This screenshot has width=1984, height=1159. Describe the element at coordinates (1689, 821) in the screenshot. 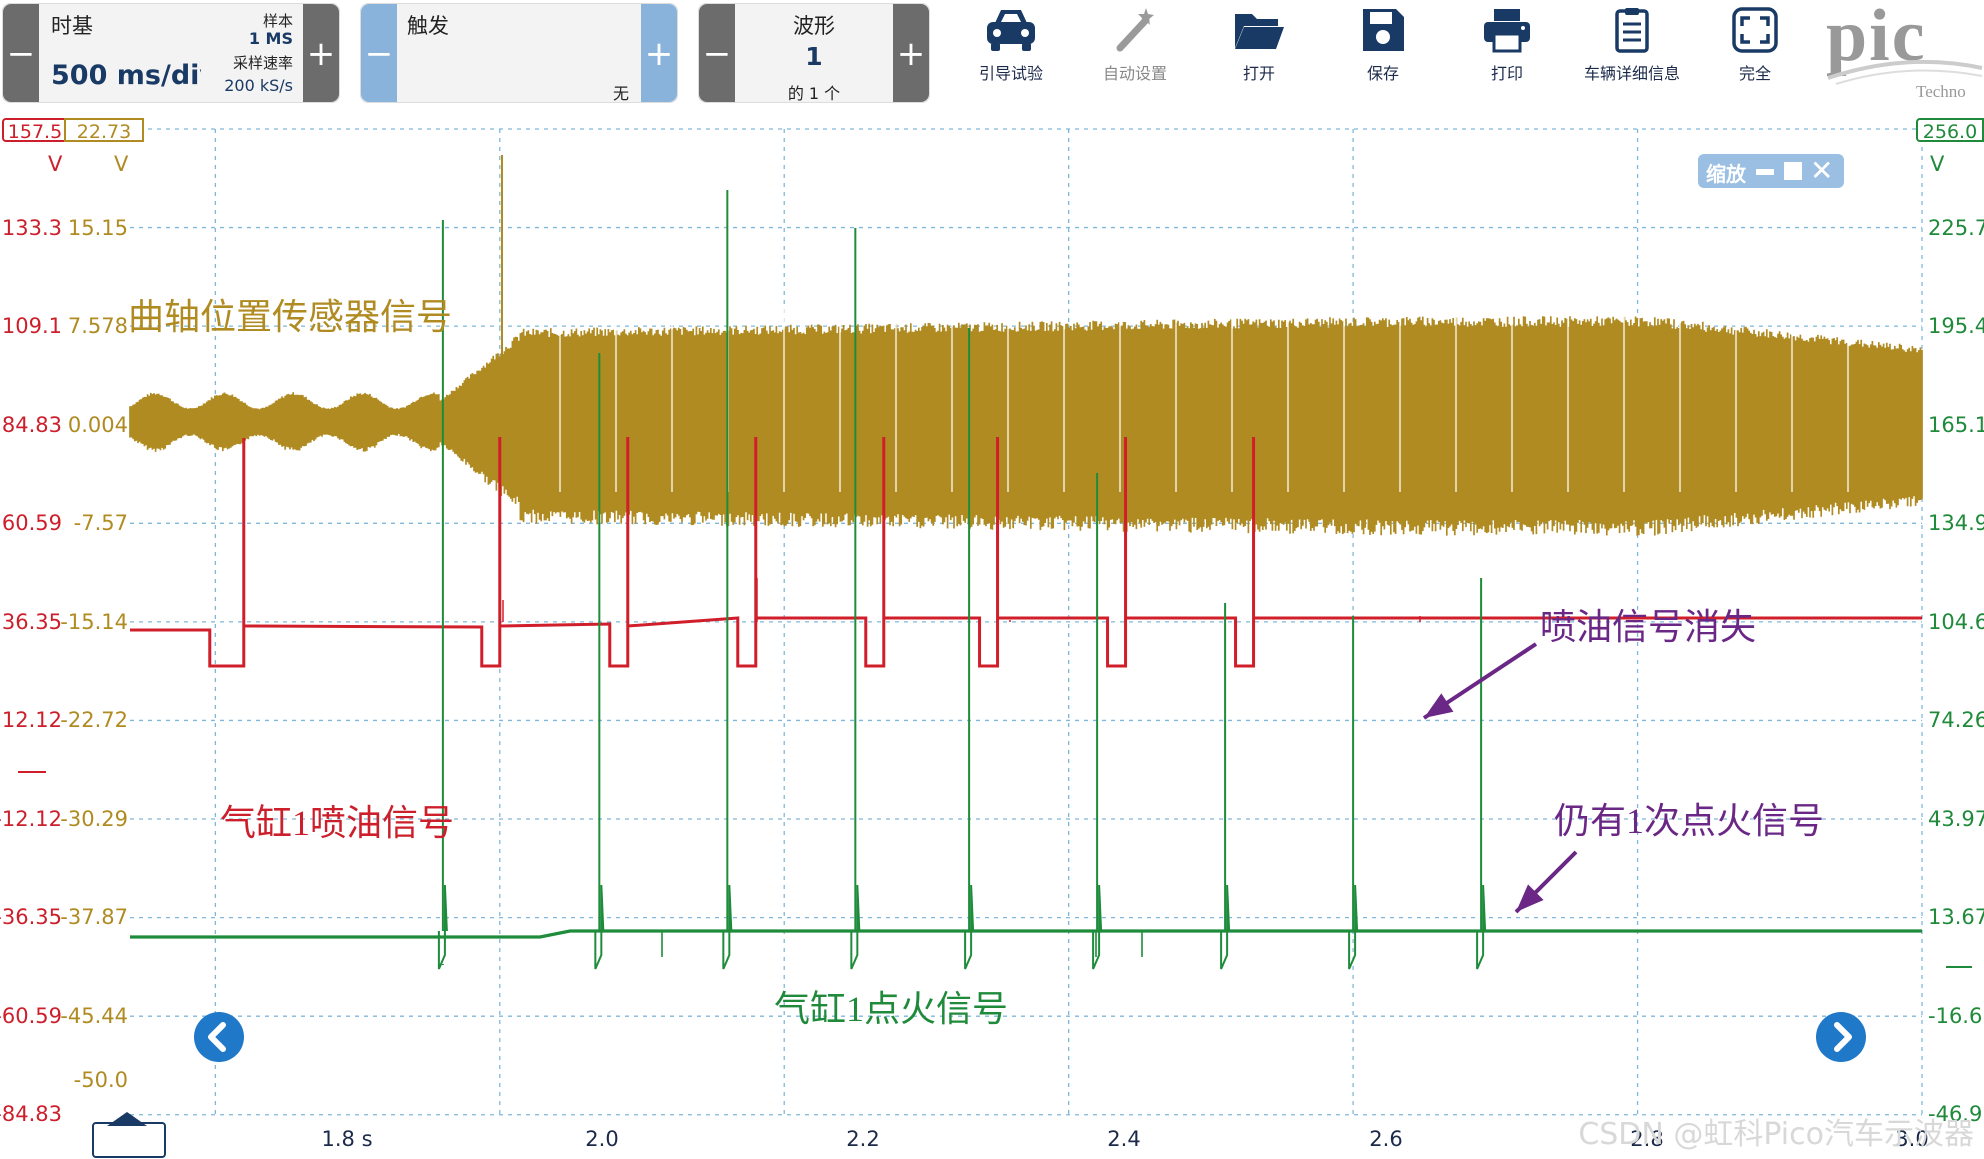

I see `ignition-remains-annotation: 仍有1次点火信号` at that location.